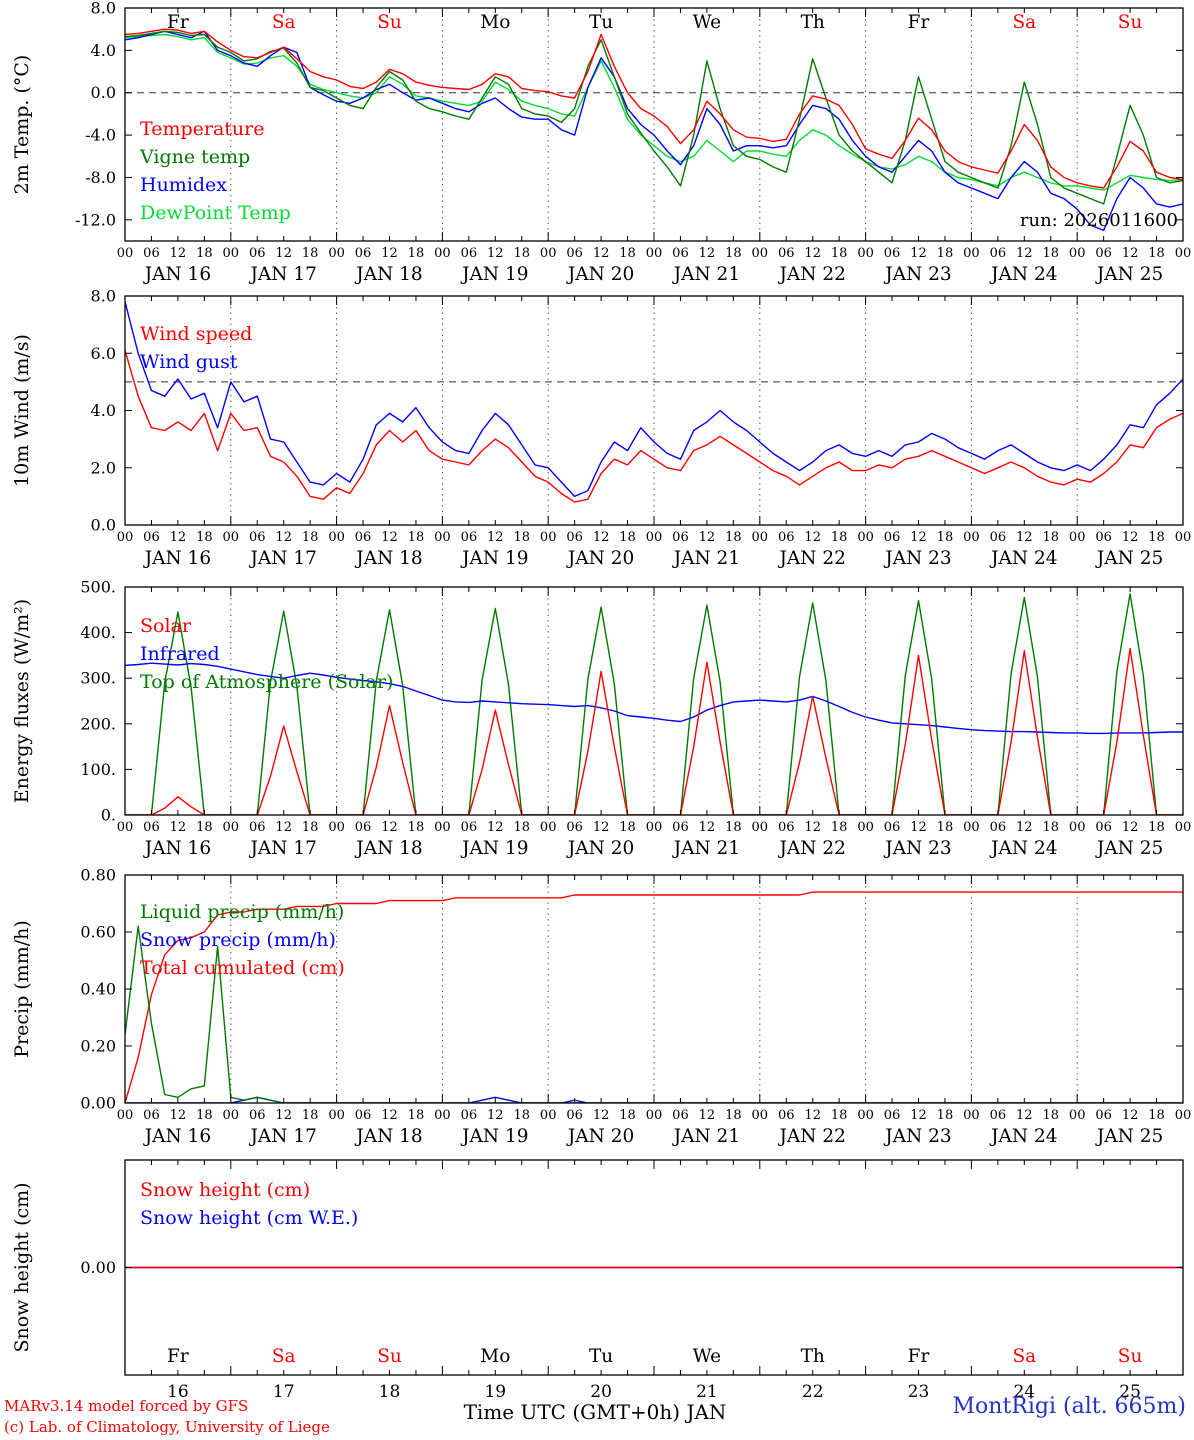 This screenshot has height=1440, width=1194. Describe the element at coordinates (183, 185) in the screenshot. I see `legend-humidex: Humidex` at that location.